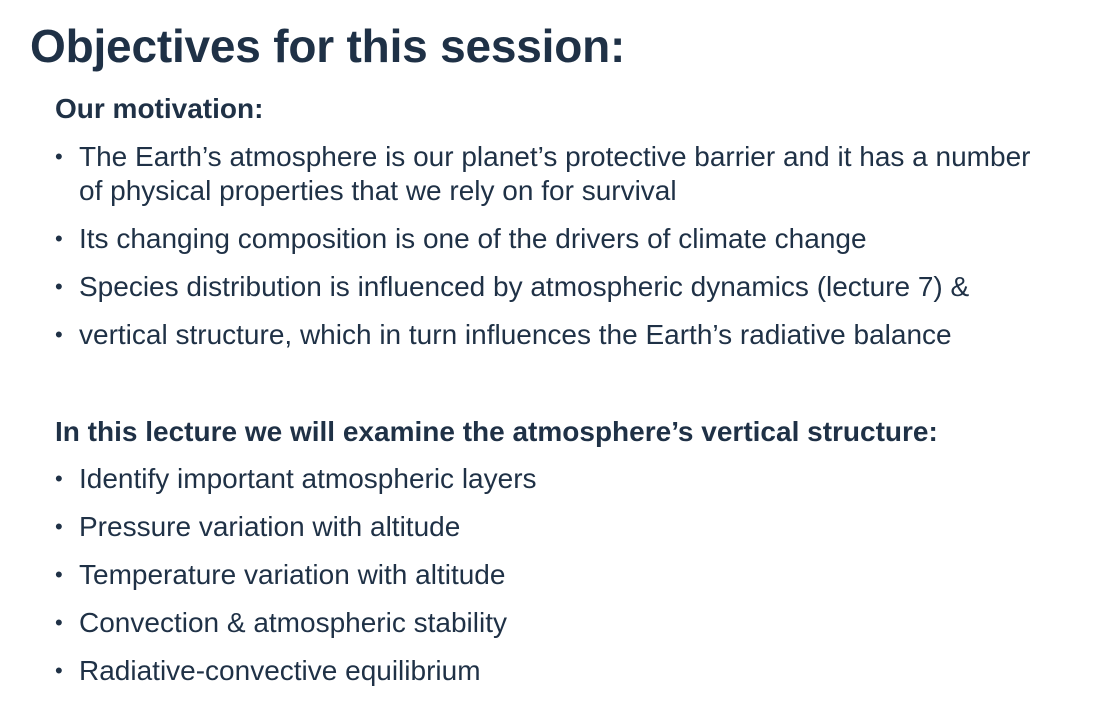 The height and width of the screenshot is (710, 1116). I want to click on slide-title: Objectives for this session:, so click(328, 46).